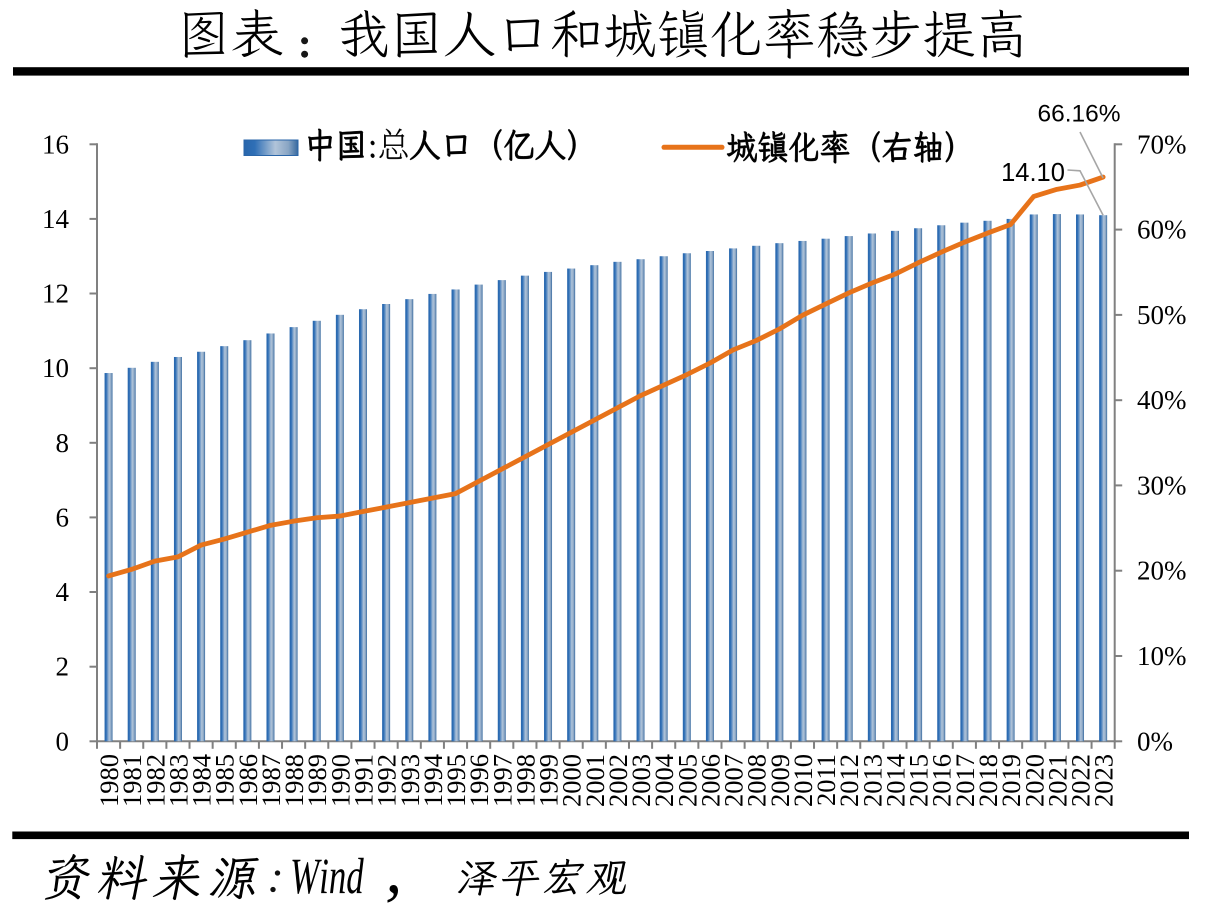 This screenshot has height=910, width=1221. I want to click on svg-text: 4, so click(63, 592).